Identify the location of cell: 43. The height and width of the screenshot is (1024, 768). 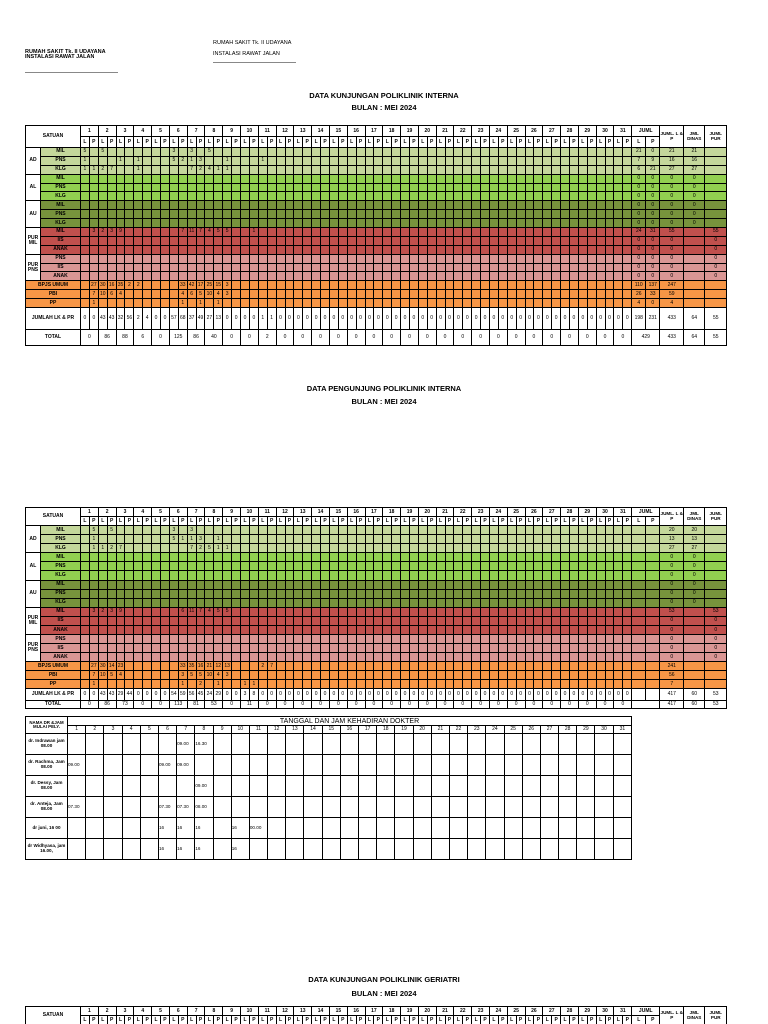
(102, 695).